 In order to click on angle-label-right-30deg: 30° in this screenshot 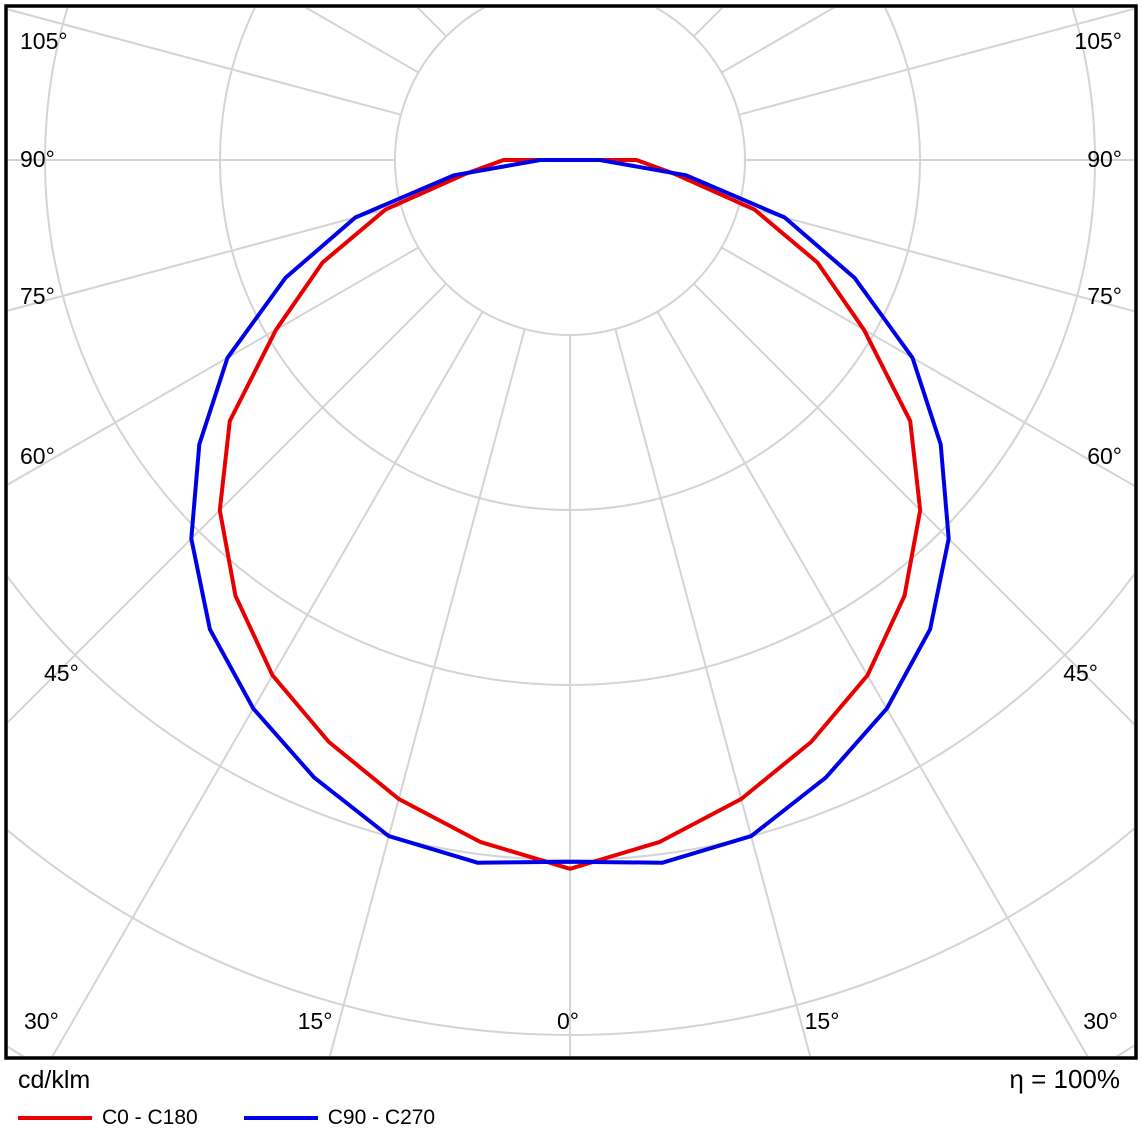, I will do `click(1100, 1021)`.